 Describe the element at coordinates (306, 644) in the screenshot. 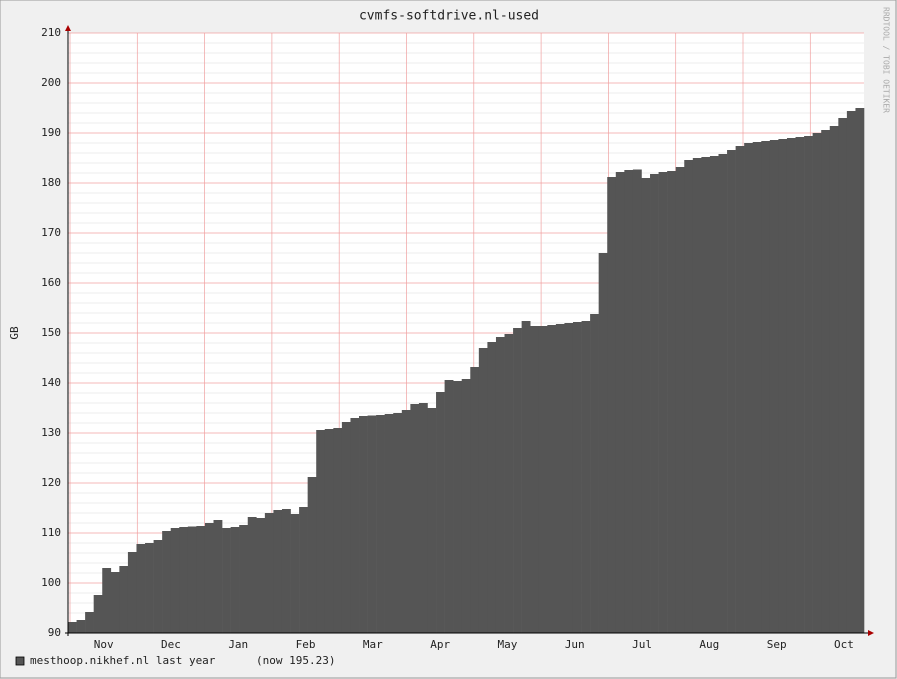

I see `x-tick-label: Feb` at that location.